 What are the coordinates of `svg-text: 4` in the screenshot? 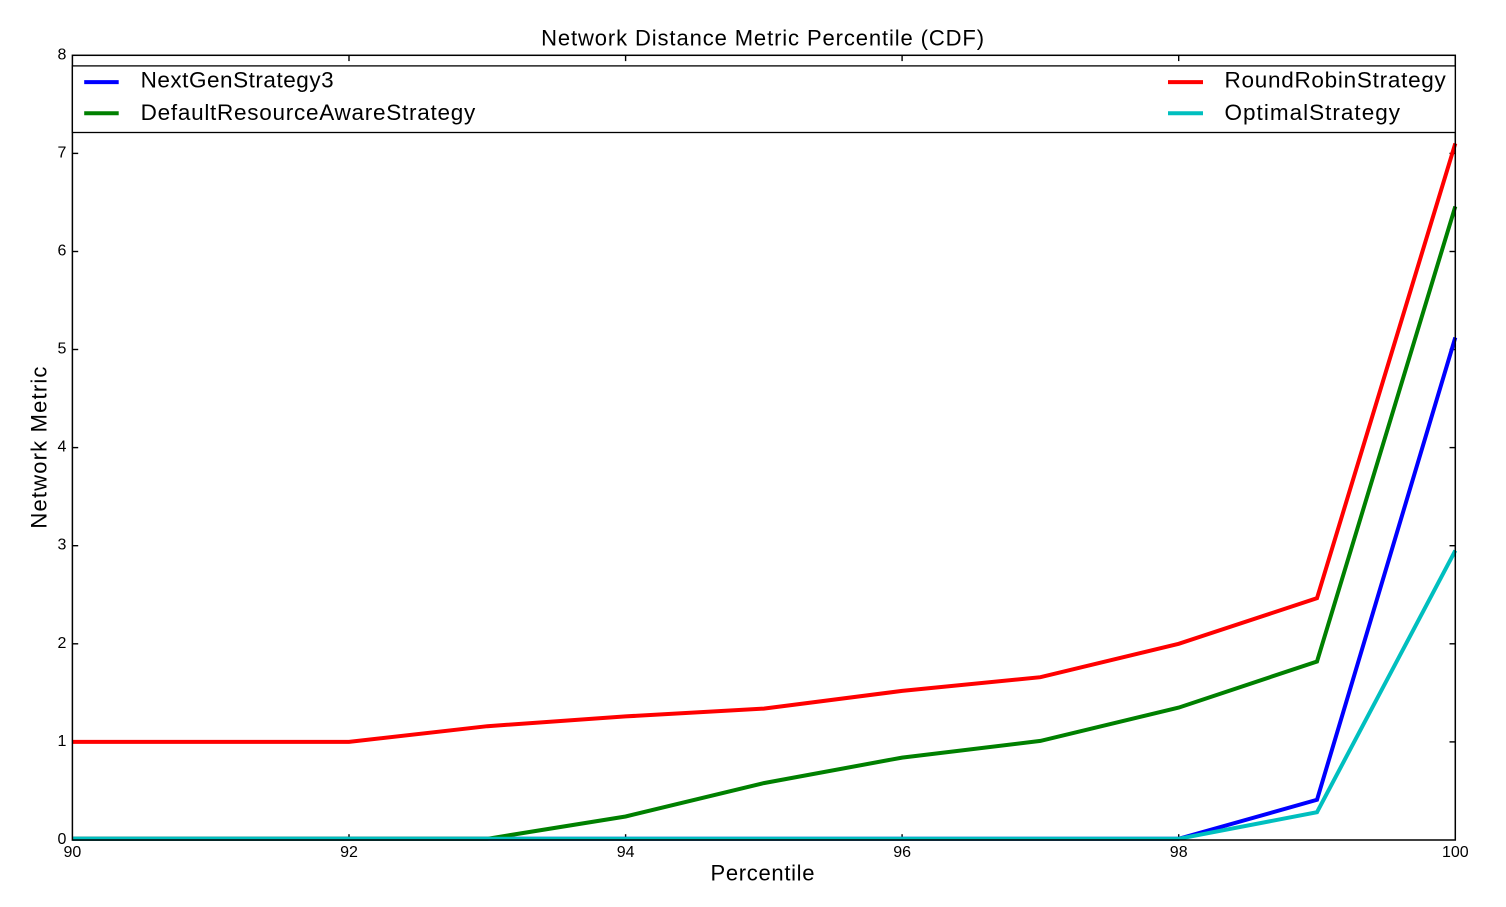 It's located at (61, 447).